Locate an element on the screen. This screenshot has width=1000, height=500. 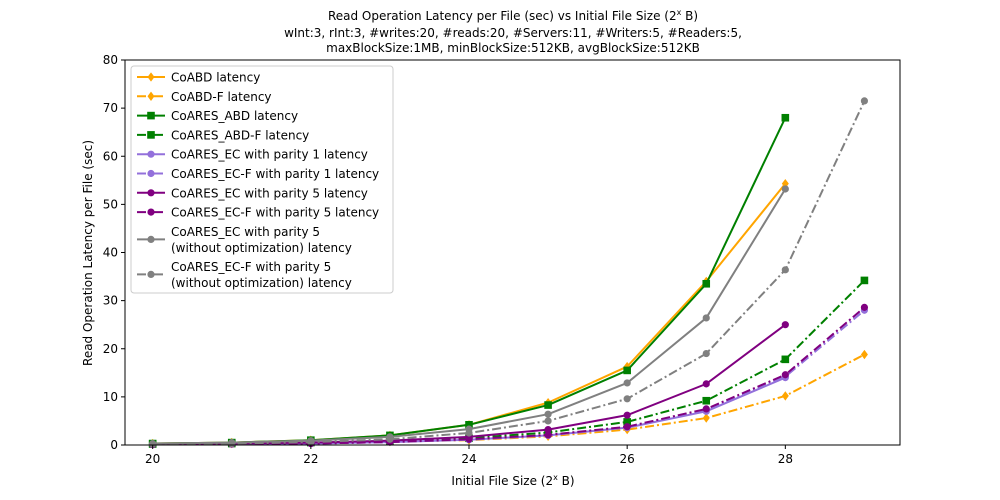
y-tick-label: 60 is located at coordinates (110, 156).